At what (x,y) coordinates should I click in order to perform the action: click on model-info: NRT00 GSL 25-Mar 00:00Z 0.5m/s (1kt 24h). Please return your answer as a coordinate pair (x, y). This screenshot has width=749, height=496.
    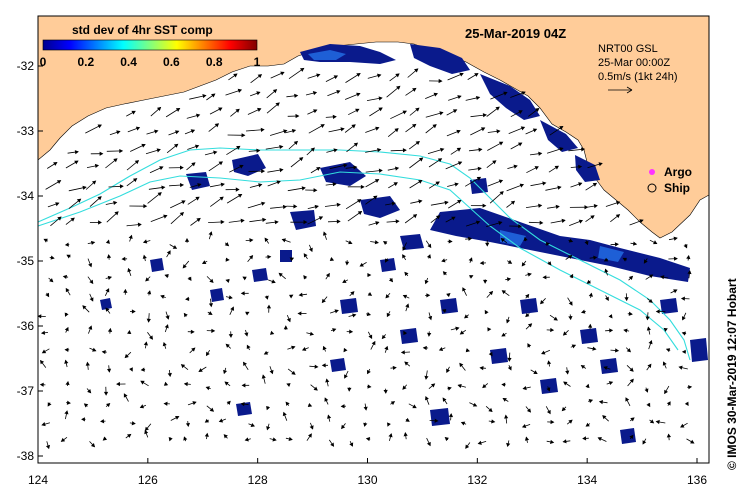
    Looking at the image, I should click on (637, 68).